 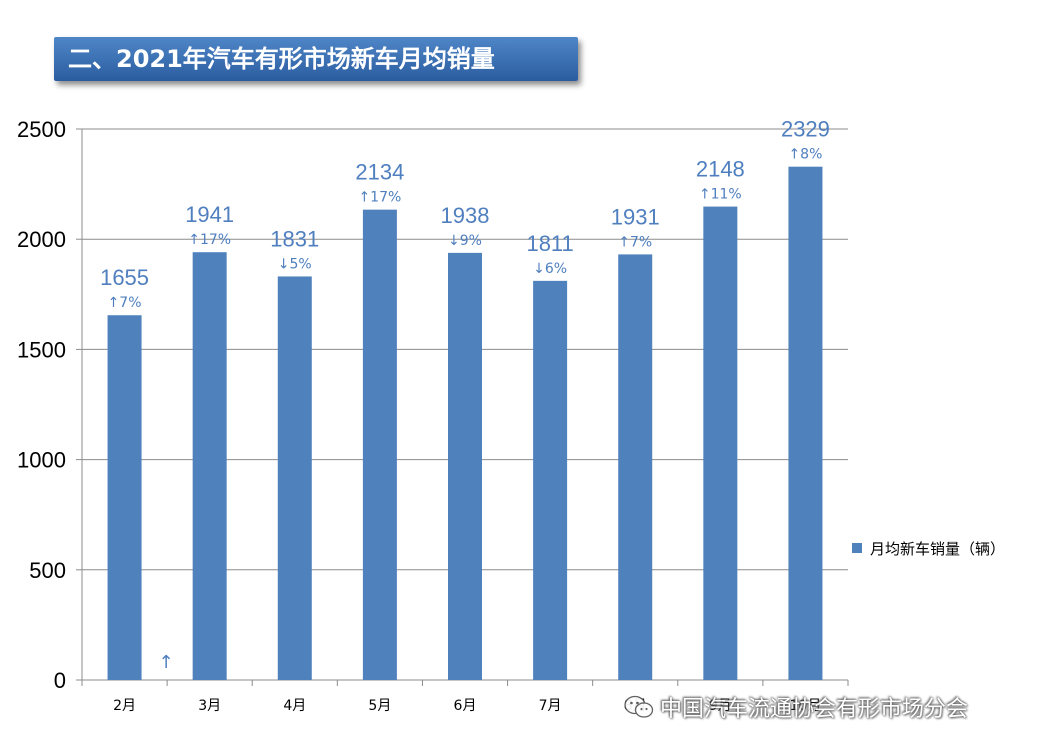 What do you see at coordinates (124, 706) in the screenshot?
I see `x-tick-label: 2月` at bounding box center [124, 706].